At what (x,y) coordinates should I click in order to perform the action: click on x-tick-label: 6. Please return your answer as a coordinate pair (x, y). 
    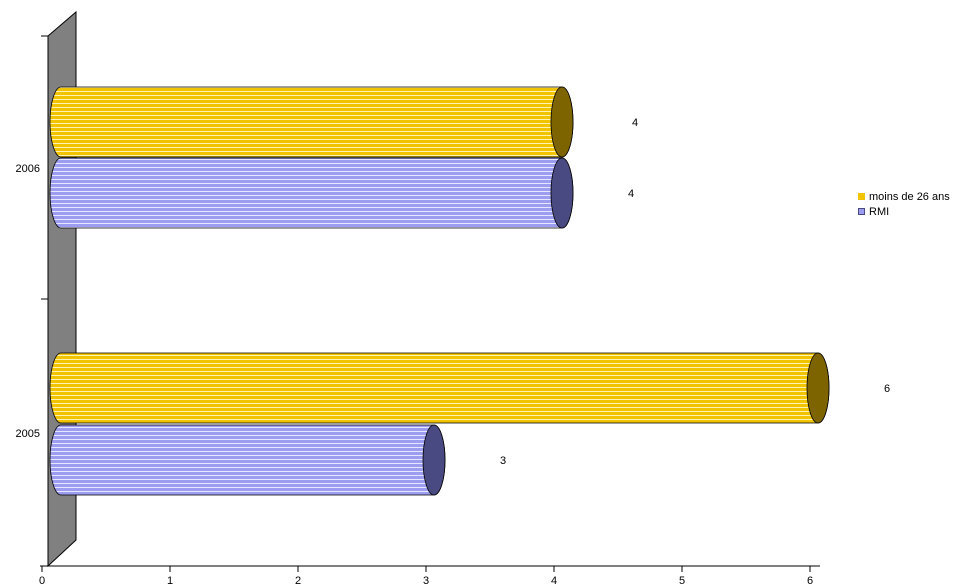
    Looking at the image, I should click on (810, 581).